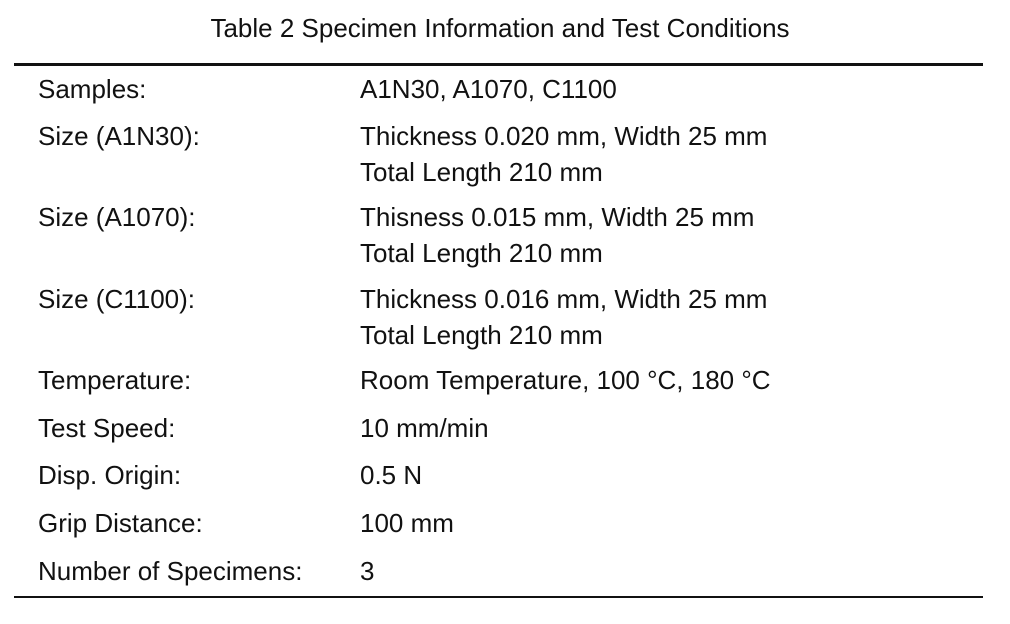 This screenshot has width=1010, height=624. What do you see at coordinates (120, 523) in the screenshot?
I see `row-label: Grip Distance:` at bounding box center [120, 523].